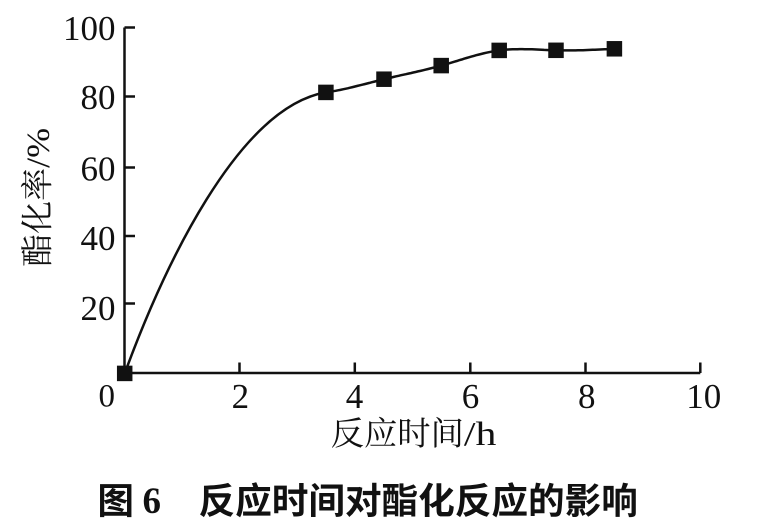 Image resolution: width=762 pixels, height=531 pixels. Describe the element at coordinates (98, 308) in the screenshot. I see `svg-text: 20` at that location.